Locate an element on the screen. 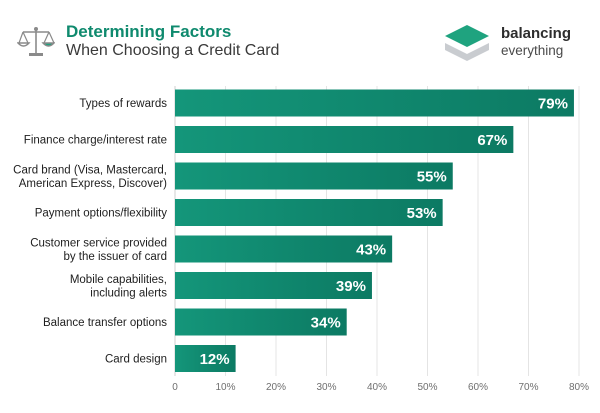 The height and width of the screenshot is (413, 600). bar-value-label: 34% is located at coordinates (326, 323).